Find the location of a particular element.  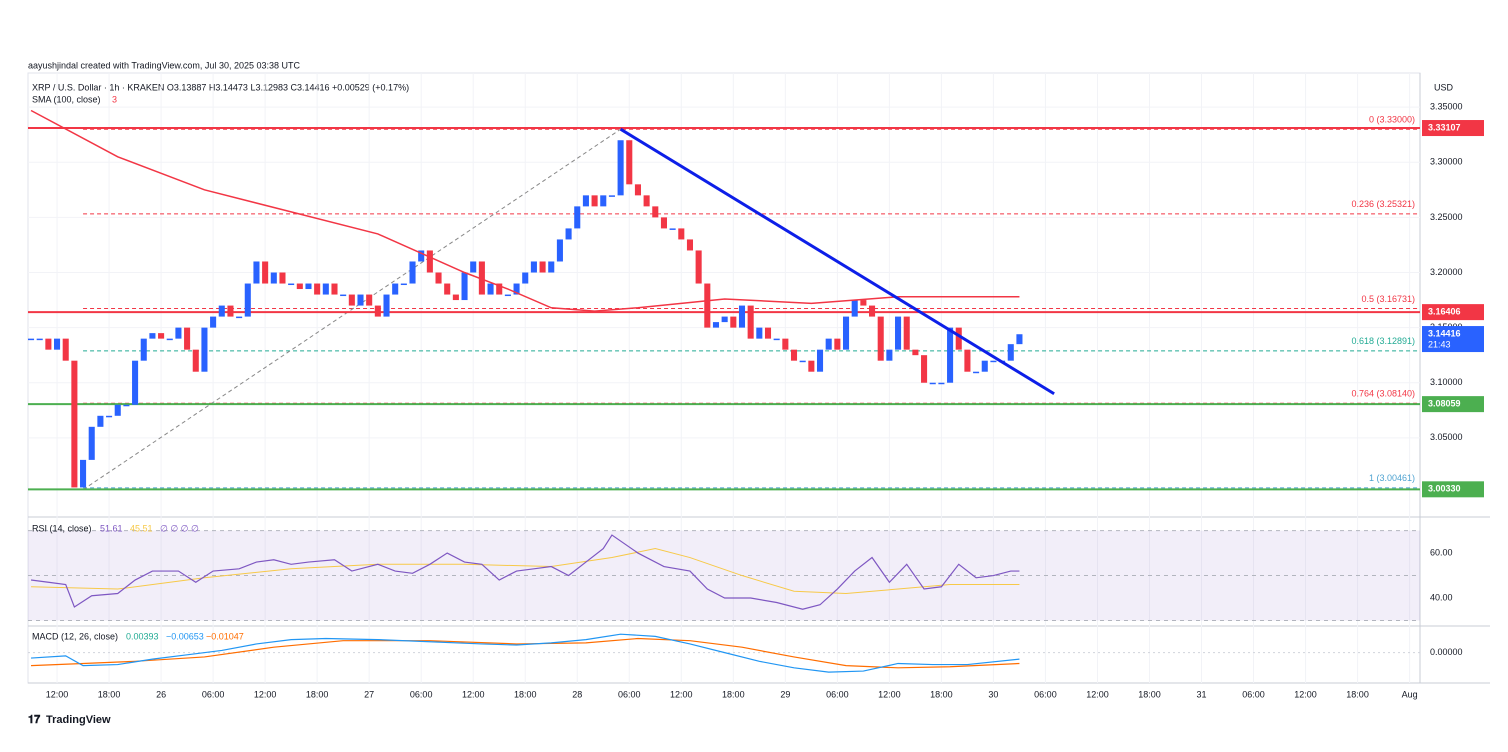

rsi-ma is located at coordinates (525, 571).